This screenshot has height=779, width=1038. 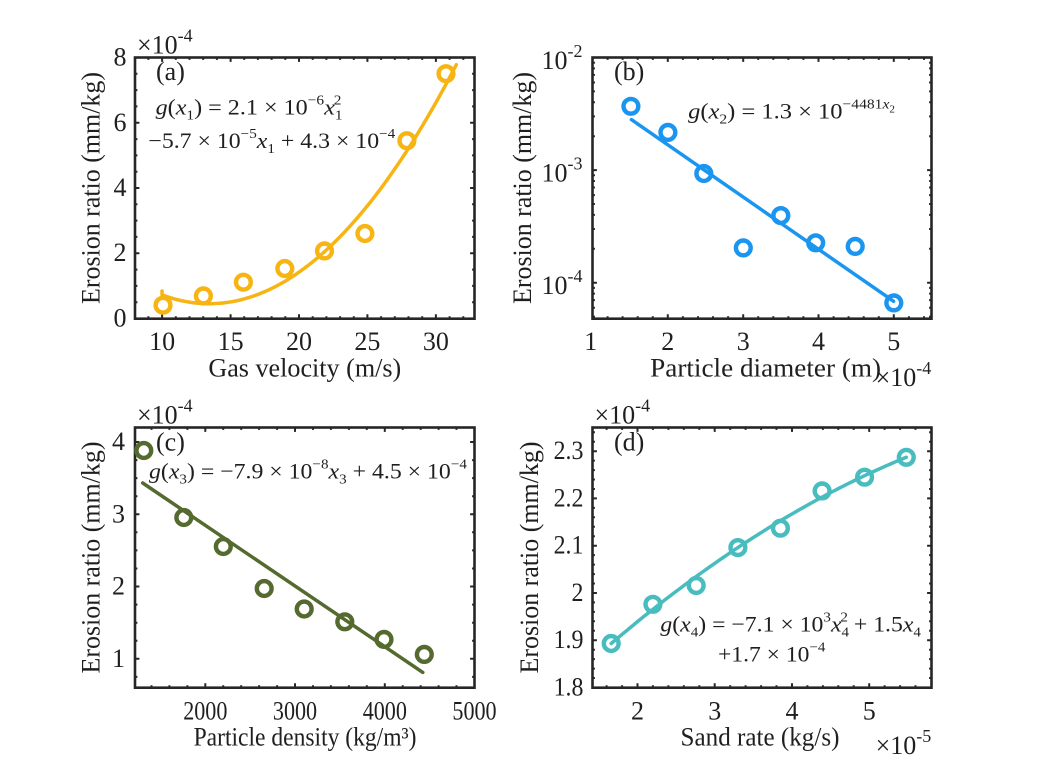 I want to click on svg-text: (b), so click(x=629, y=71).